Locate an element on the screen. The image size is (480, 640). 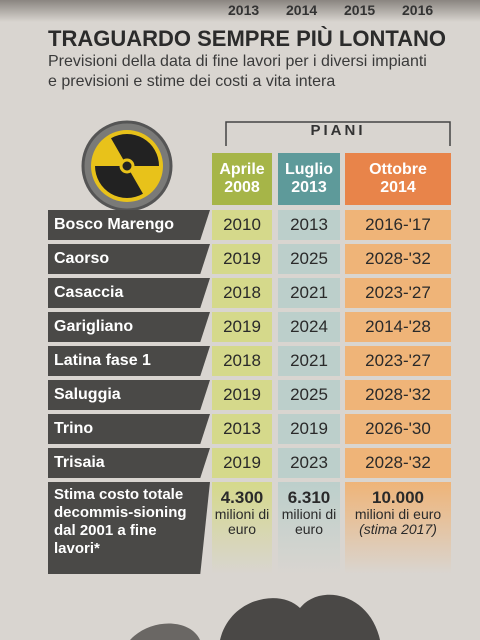
row-label: Garigliano is located at coordinates (129, 327).